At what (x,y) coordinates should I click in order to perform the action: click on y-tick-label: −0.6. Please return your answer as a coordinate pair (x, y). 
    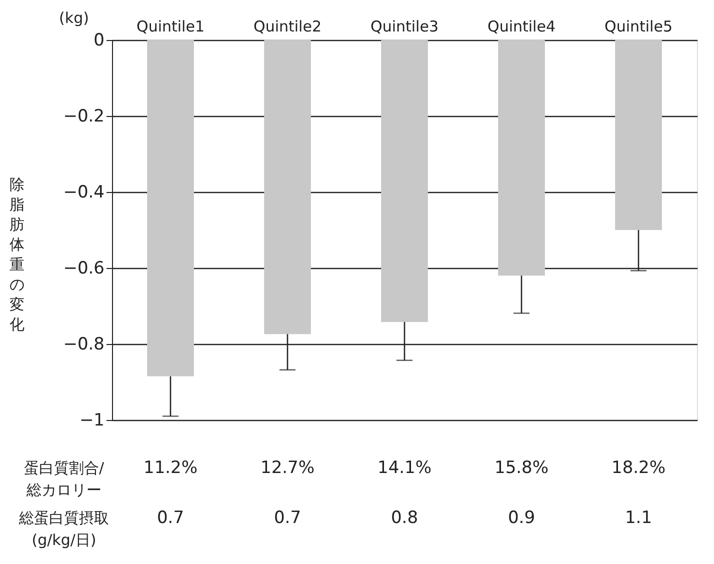
    Looking at the image, I should click on (83, 268).